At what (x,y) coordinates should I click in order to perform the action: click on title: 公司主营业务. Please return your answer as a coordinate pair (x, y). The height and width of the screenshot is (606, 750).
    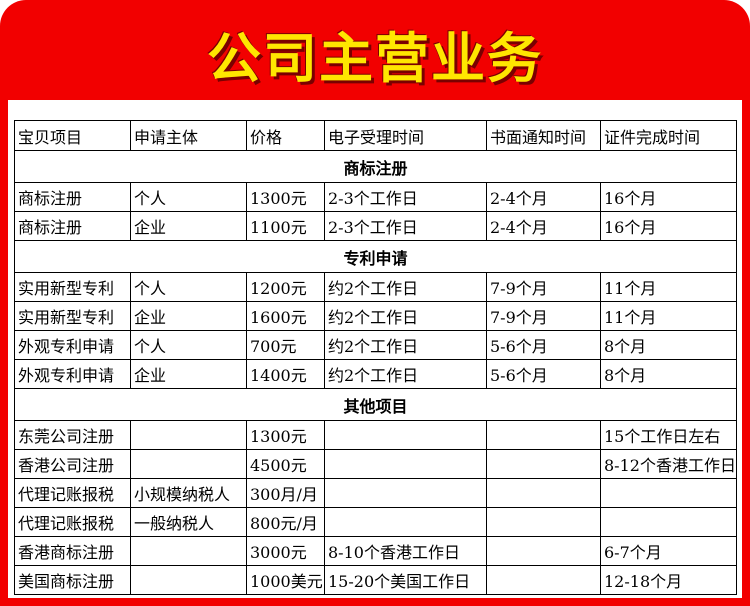
    Looking at the image, I should click on (375, 58).